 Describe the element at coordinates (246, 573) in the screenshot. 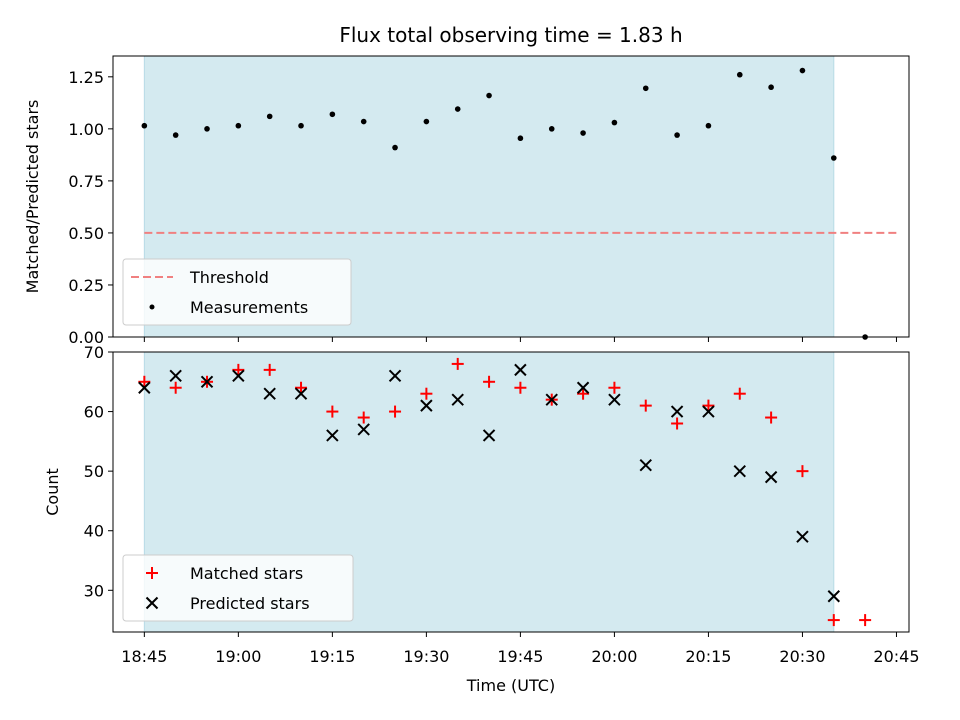

I see `legend-matched-label: Matched stars` at that location.